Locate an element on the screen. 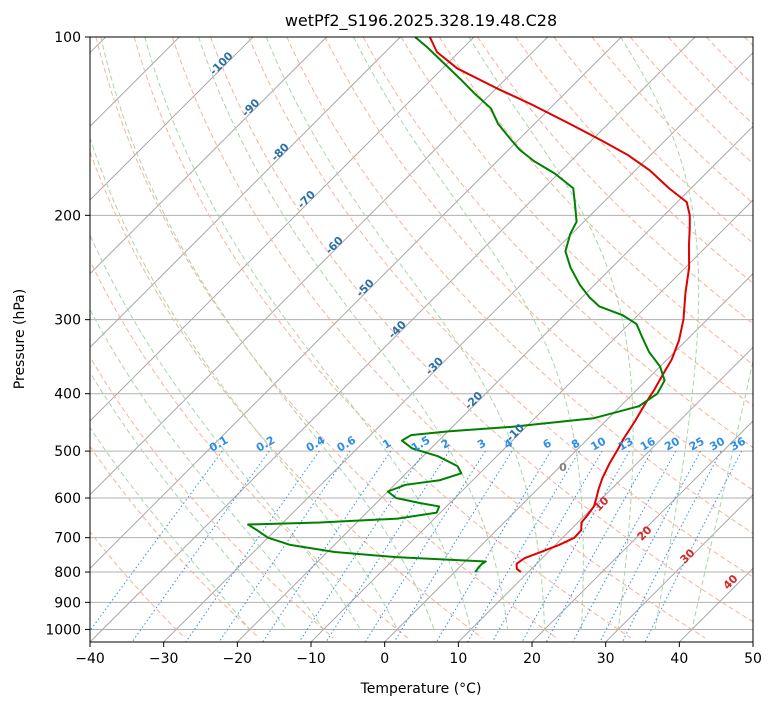 The width and height of the screenshot is (775, 708). y-tick-label: 600 is located at coordinates (67, 499).